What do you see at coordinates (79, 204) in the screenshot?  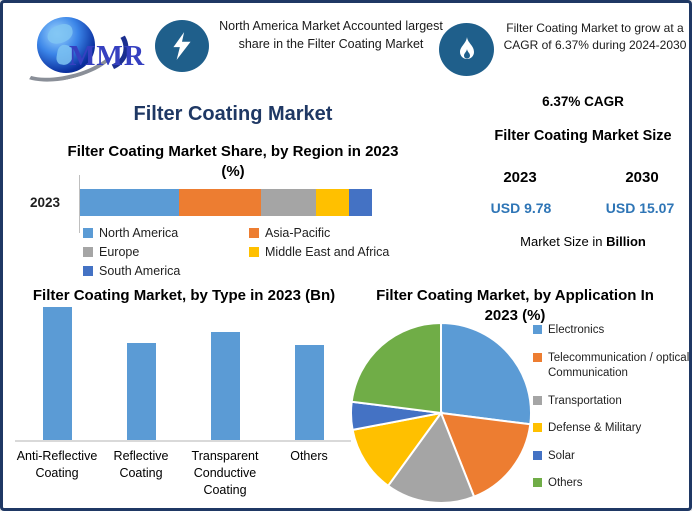 I see `region-chart-axis` at bounding box center [79, 204].